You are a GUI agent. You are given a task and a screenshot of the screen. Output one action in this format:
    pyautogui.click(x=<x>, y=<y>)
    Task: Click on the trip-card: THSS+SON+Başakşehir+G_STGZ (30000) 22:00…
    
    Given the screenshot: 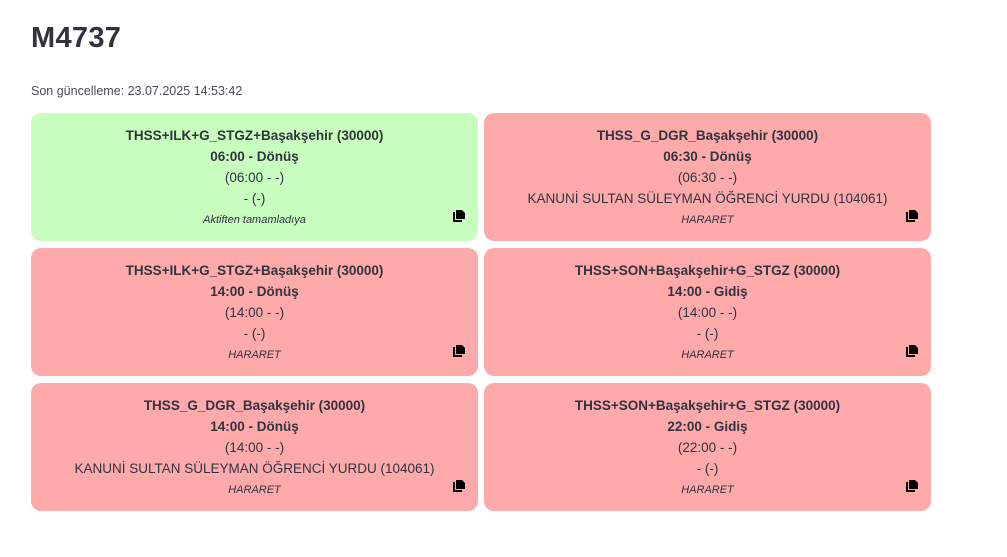 What is the action you would take?
    pyautogui.click(x=707, y=447)
    